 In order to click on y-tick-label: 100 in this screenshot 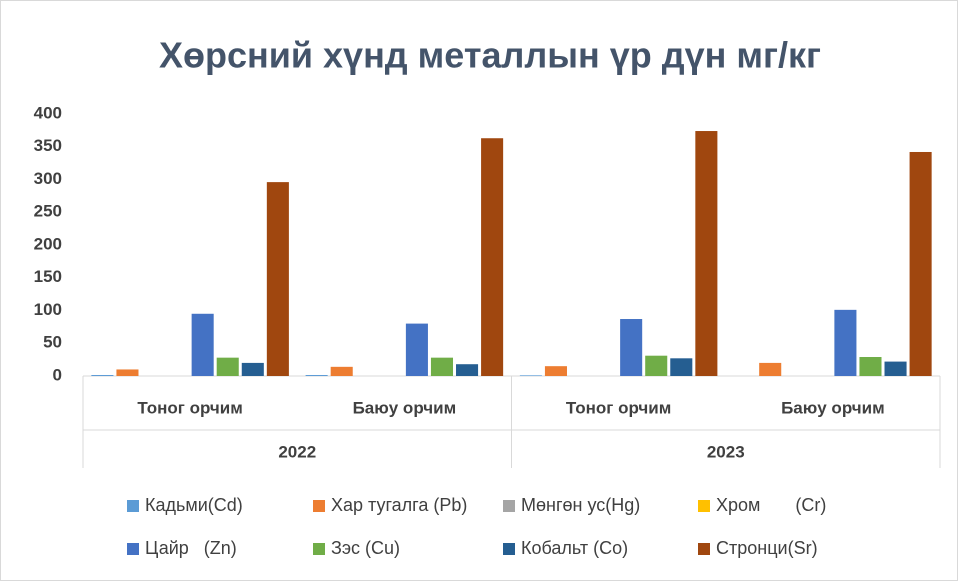, I will do `click(48, 309)`.